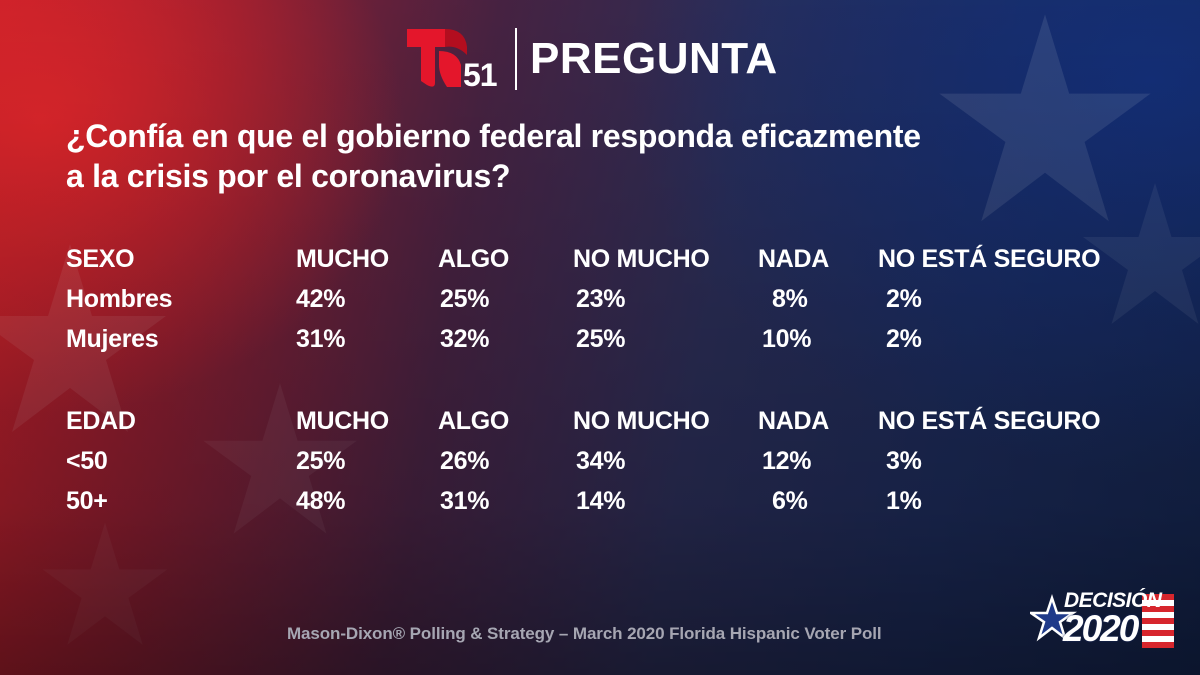  I want to click on value-cell: 34%, so click(601, 461).